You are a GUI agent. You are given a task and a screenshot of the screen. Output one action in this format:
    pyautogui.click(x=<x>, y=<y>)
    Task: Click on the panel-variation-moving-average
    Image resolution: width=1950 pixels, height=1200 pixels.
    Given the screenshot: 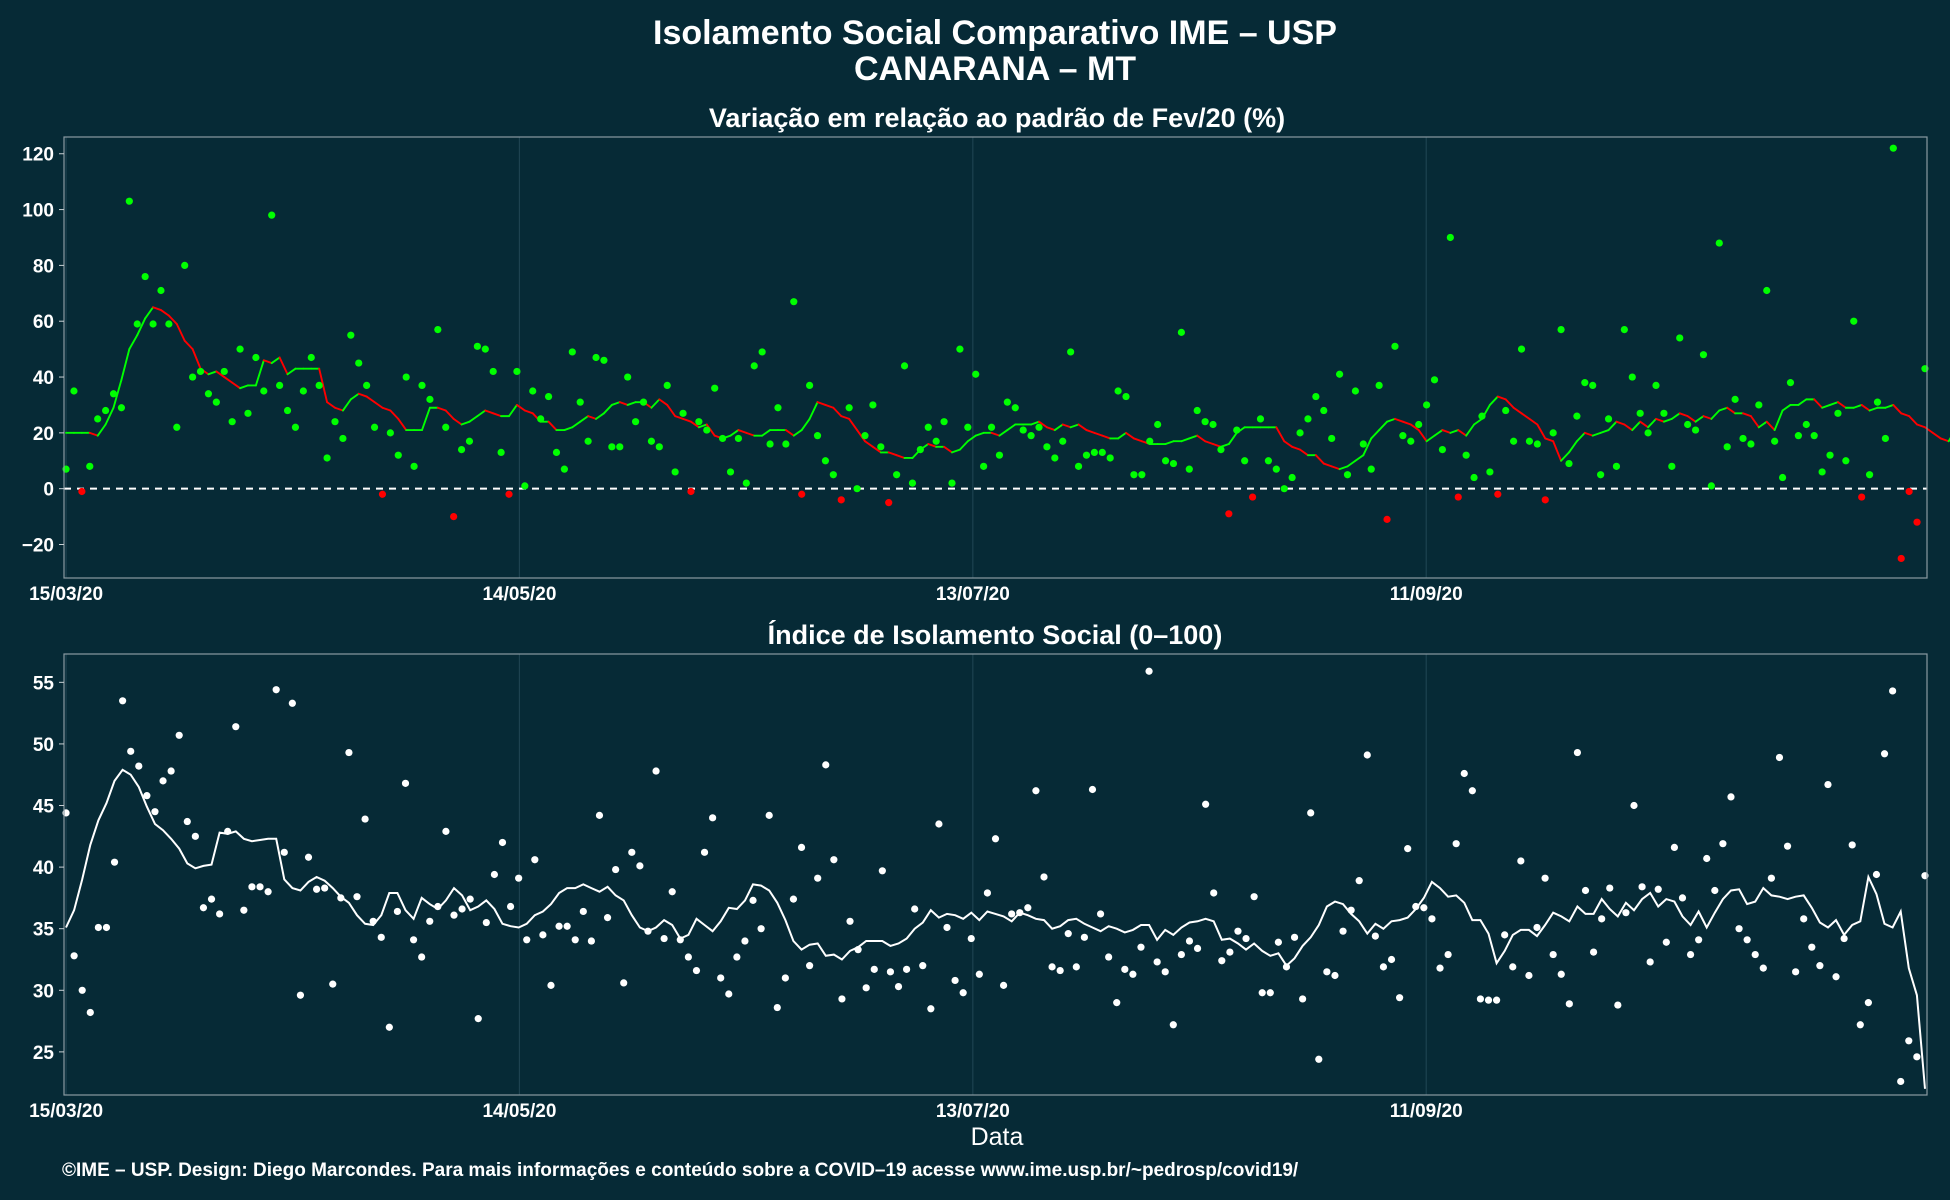 What is the action you would take?
    pyautogui.click(x=1007, y=388)
    